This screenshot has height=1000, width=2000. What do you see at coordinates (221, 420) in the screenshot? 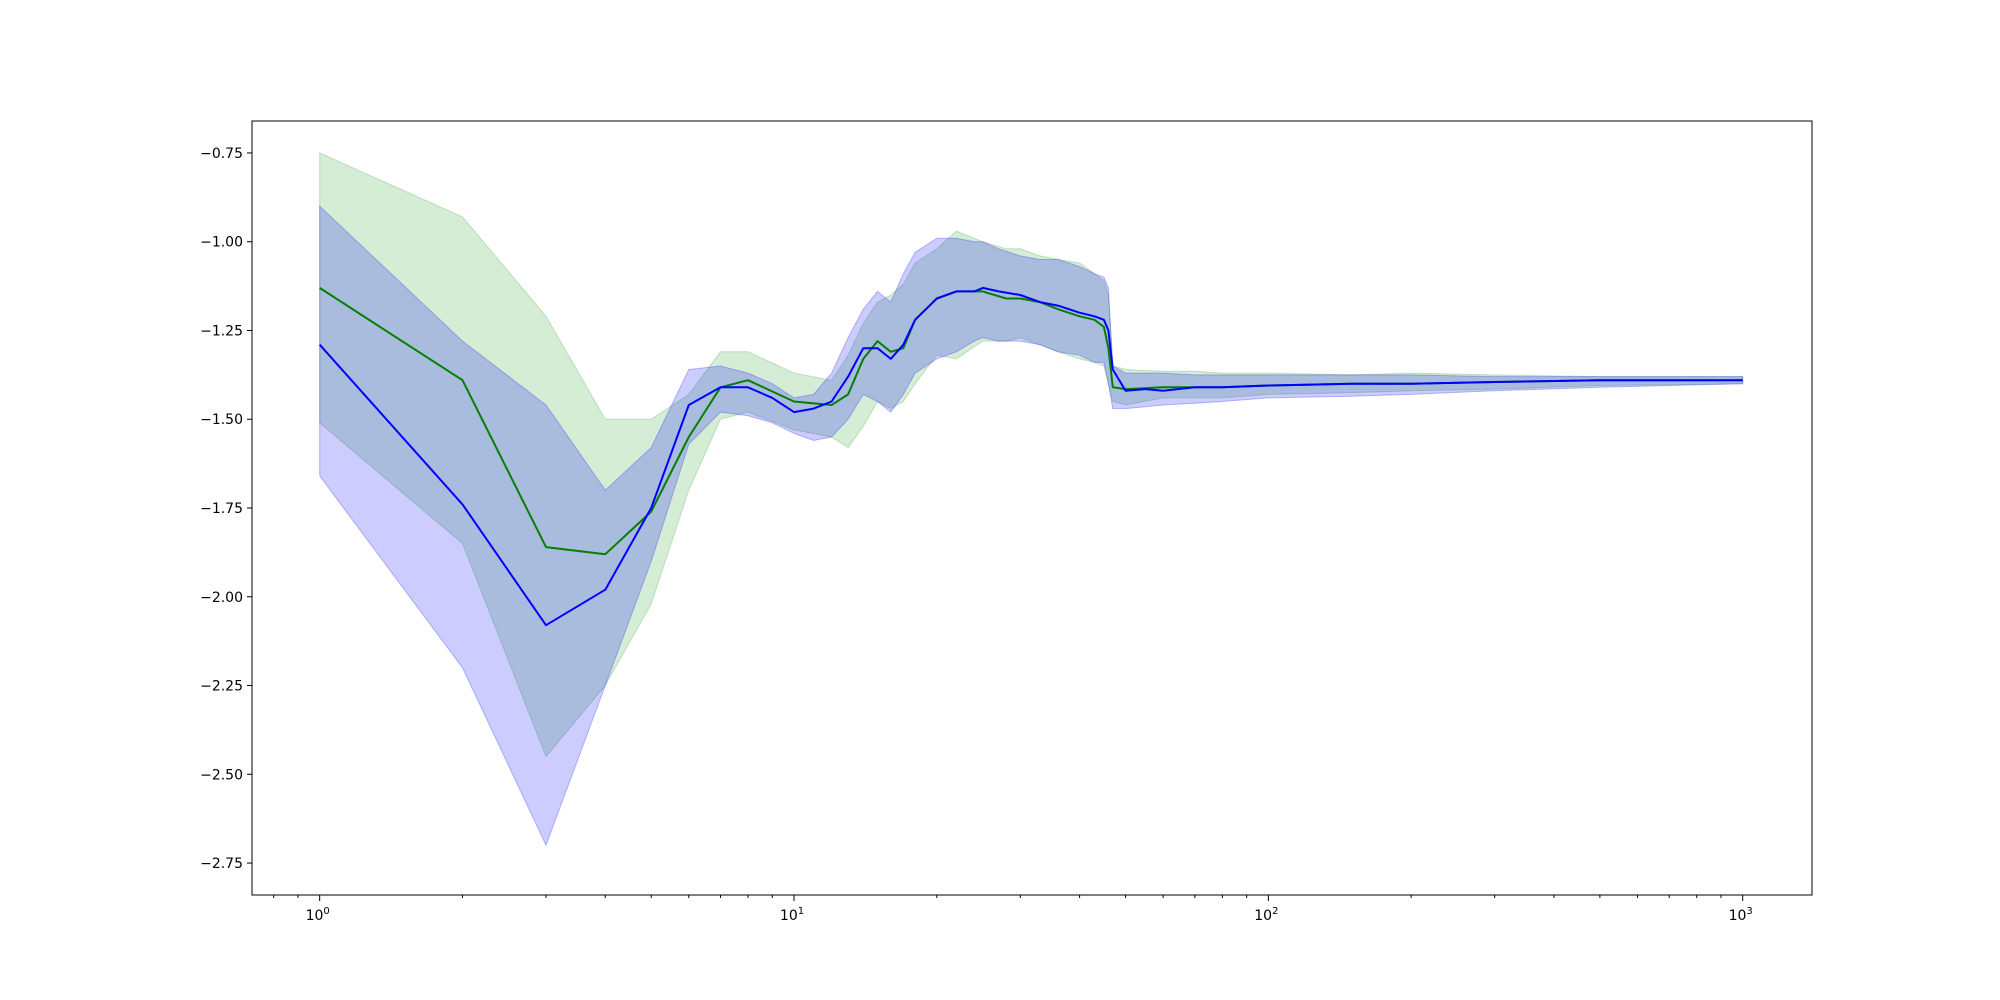
I see `y-tick-label: −1.50` at bounding box center [221, 420].